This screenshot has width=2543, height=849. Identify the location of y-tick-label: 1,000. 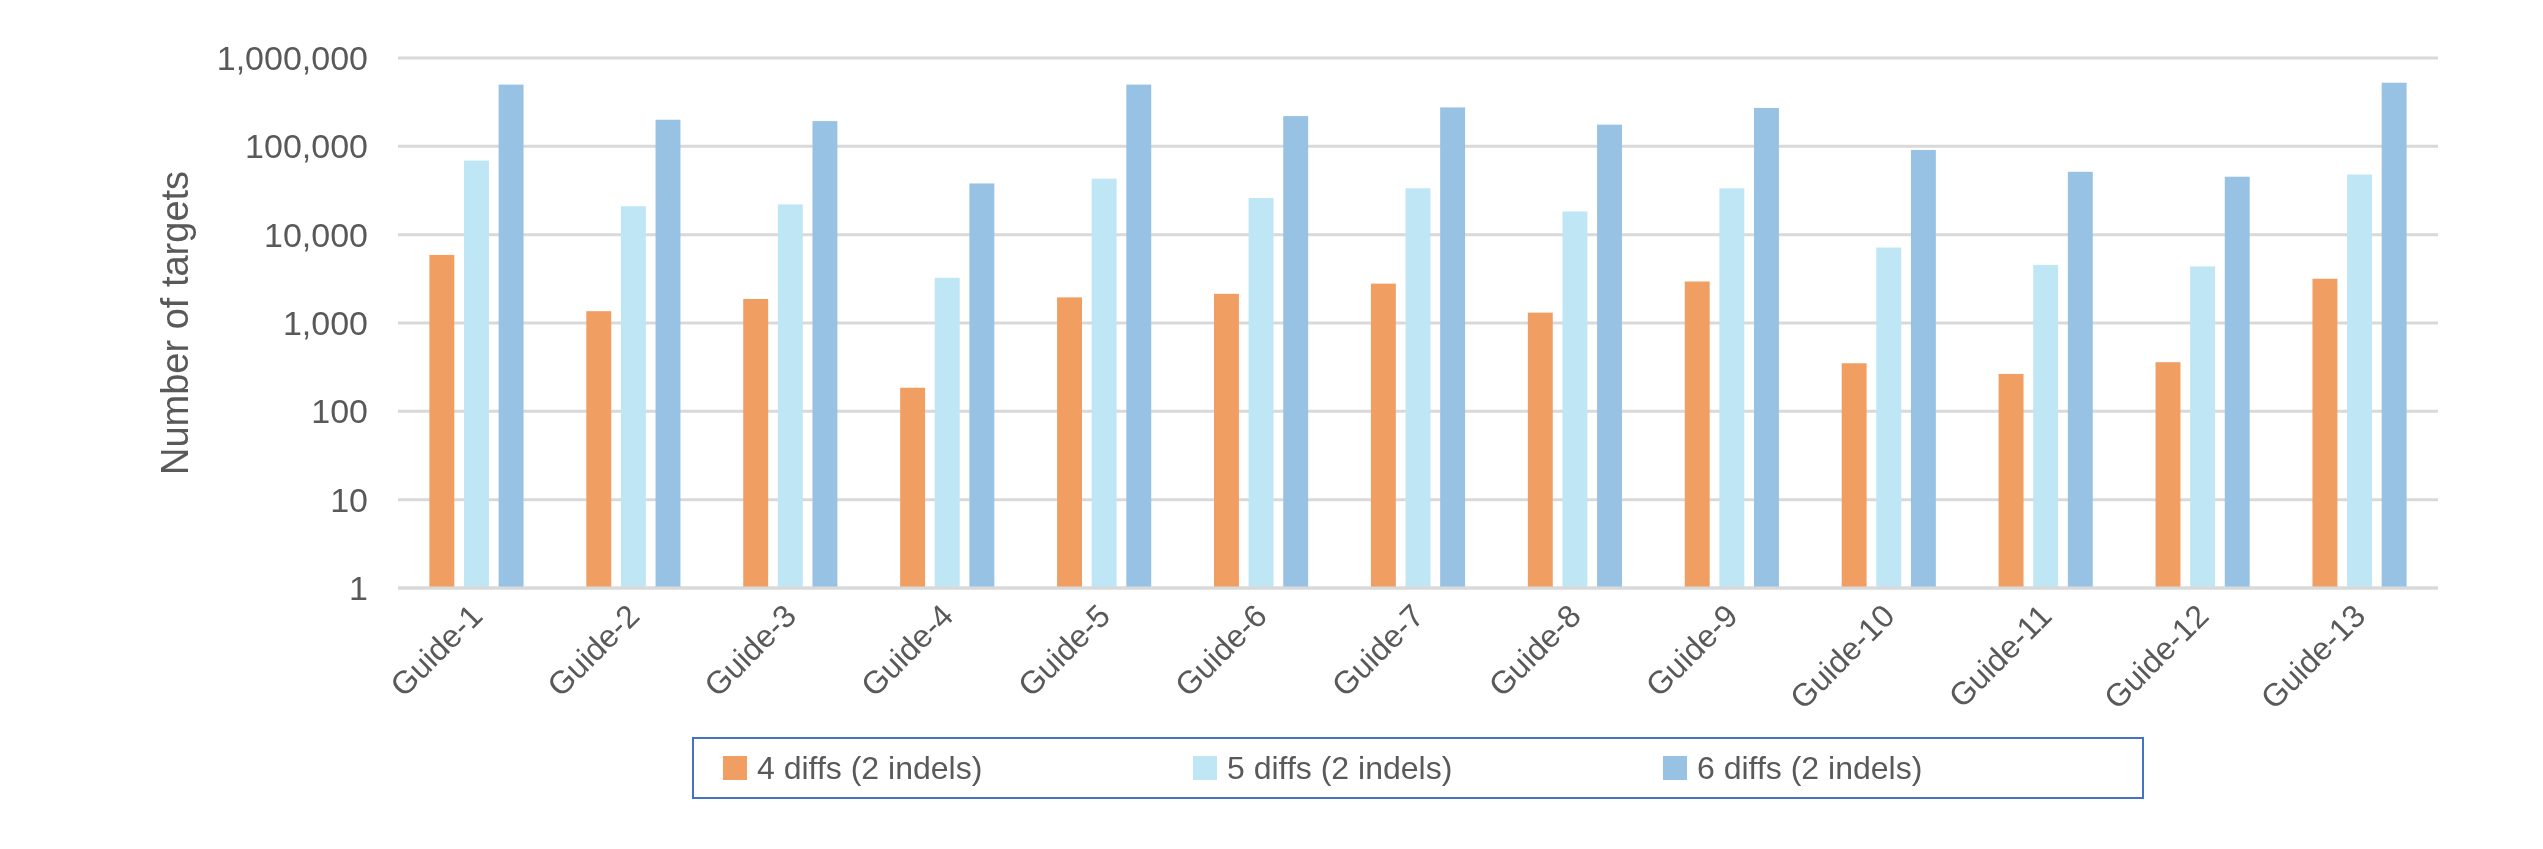
(325, 322).